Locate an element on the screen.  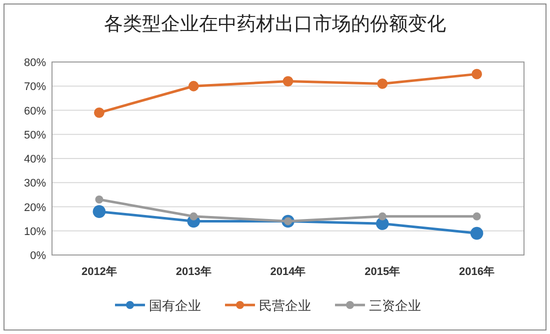
y-tick-label: 80% is located at coordinates (35, 63).